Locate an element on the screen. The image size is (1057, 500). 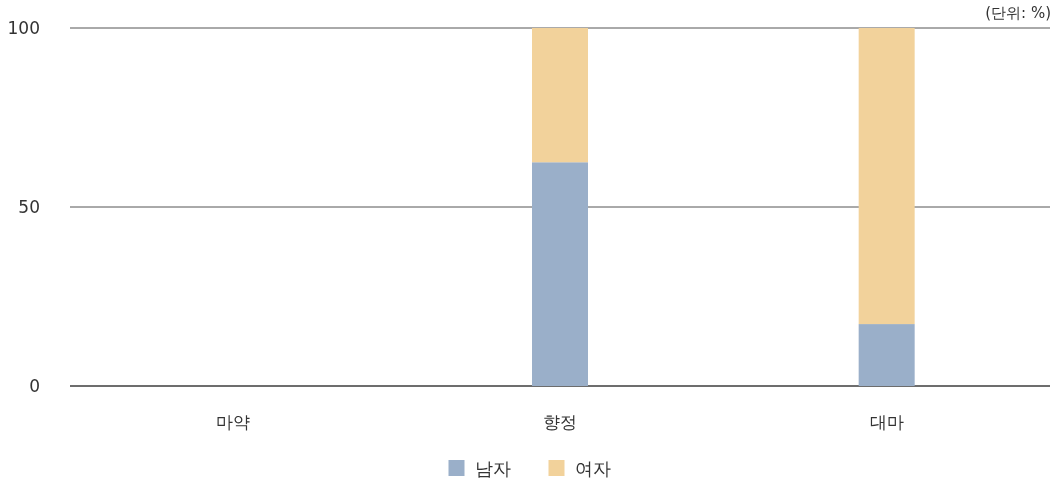
legend-label: 남자 is located at coordinates (492, 468).